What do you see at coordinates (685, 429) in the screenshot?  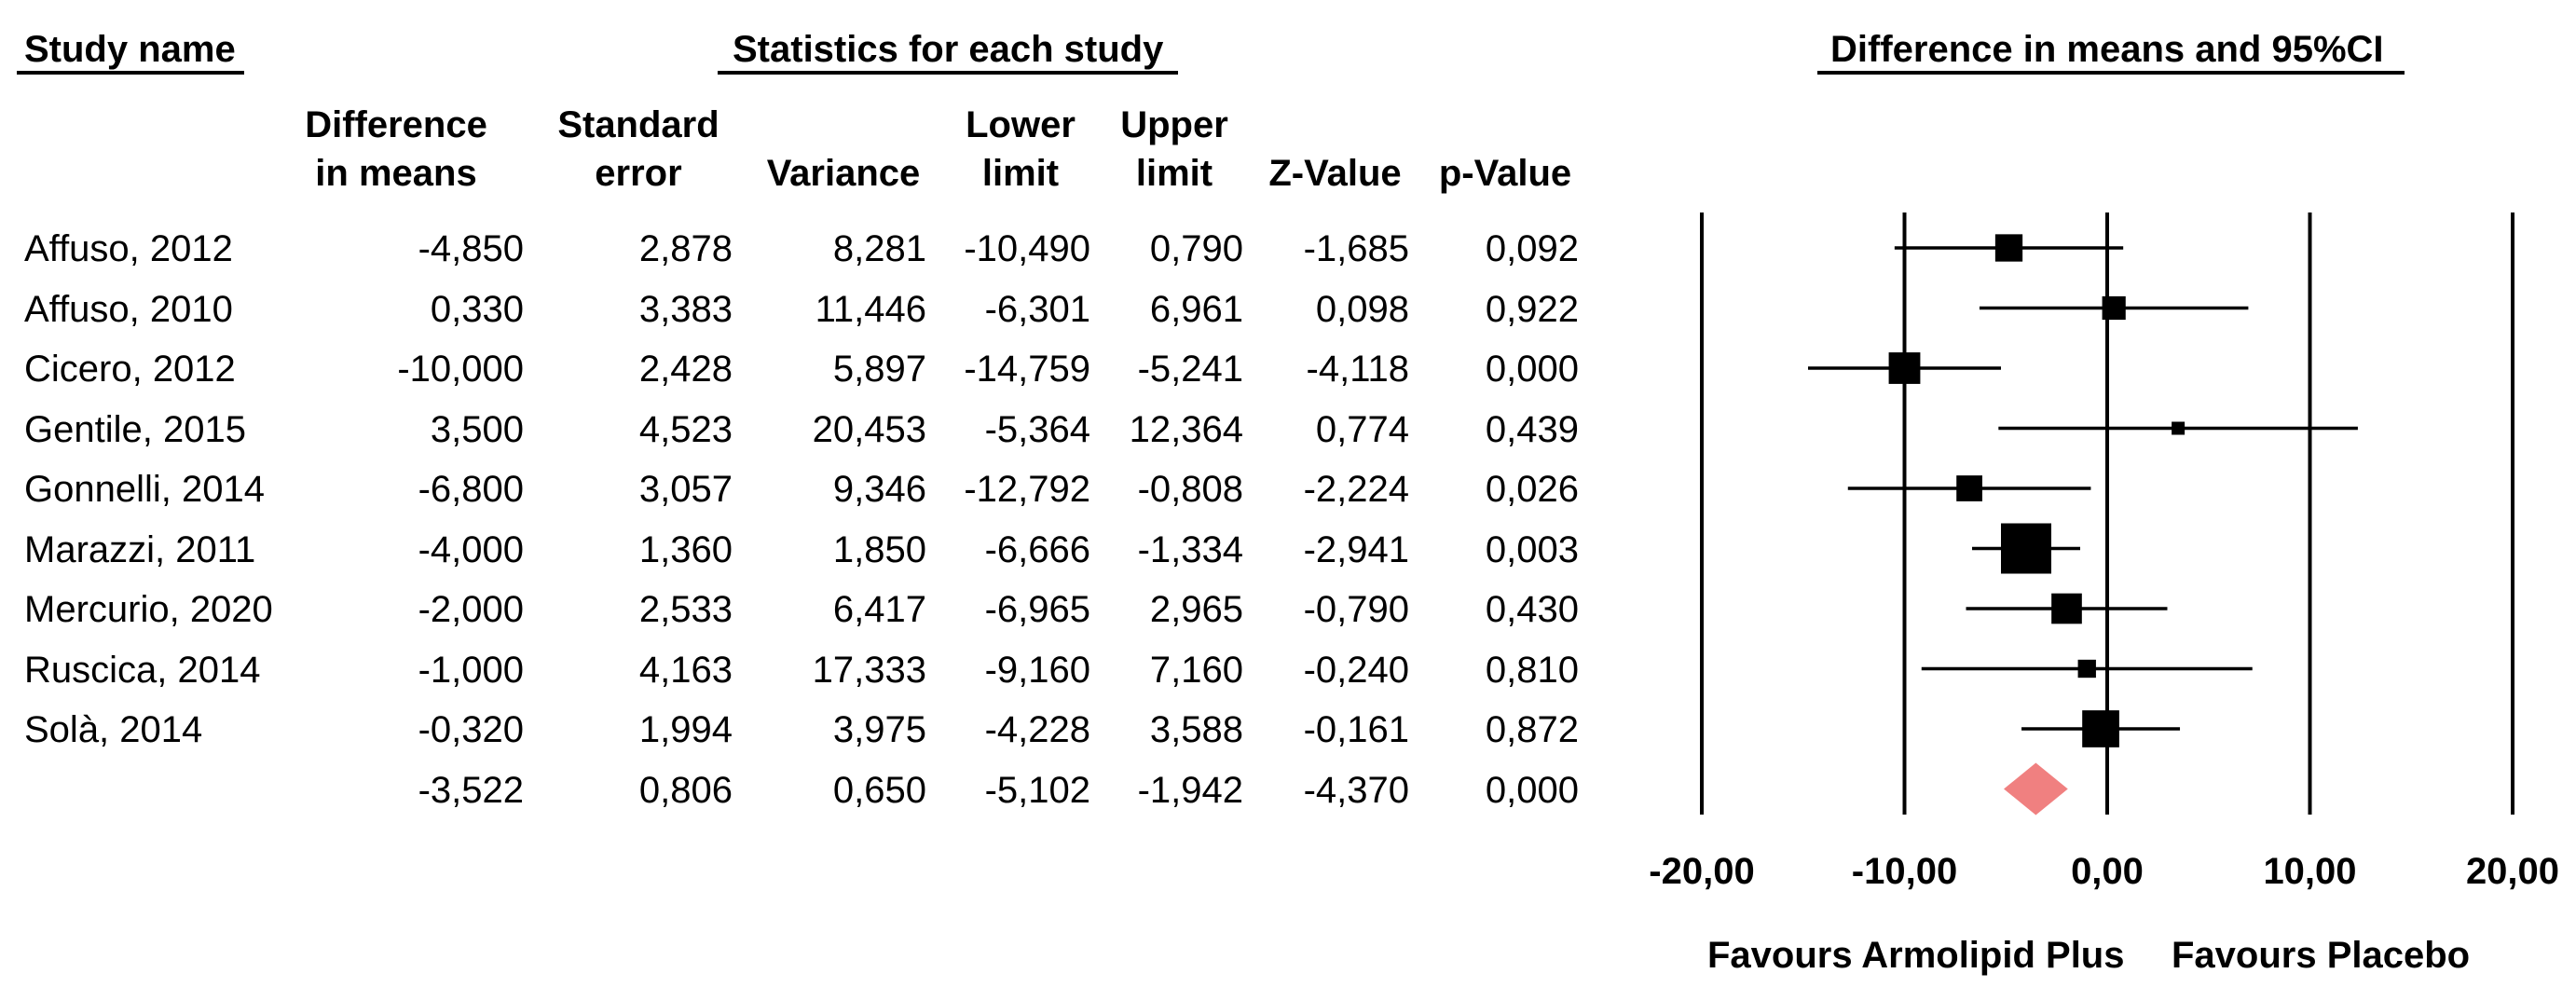 I see `cell-standard-error: 4,523` at bounding box center [685, 429].